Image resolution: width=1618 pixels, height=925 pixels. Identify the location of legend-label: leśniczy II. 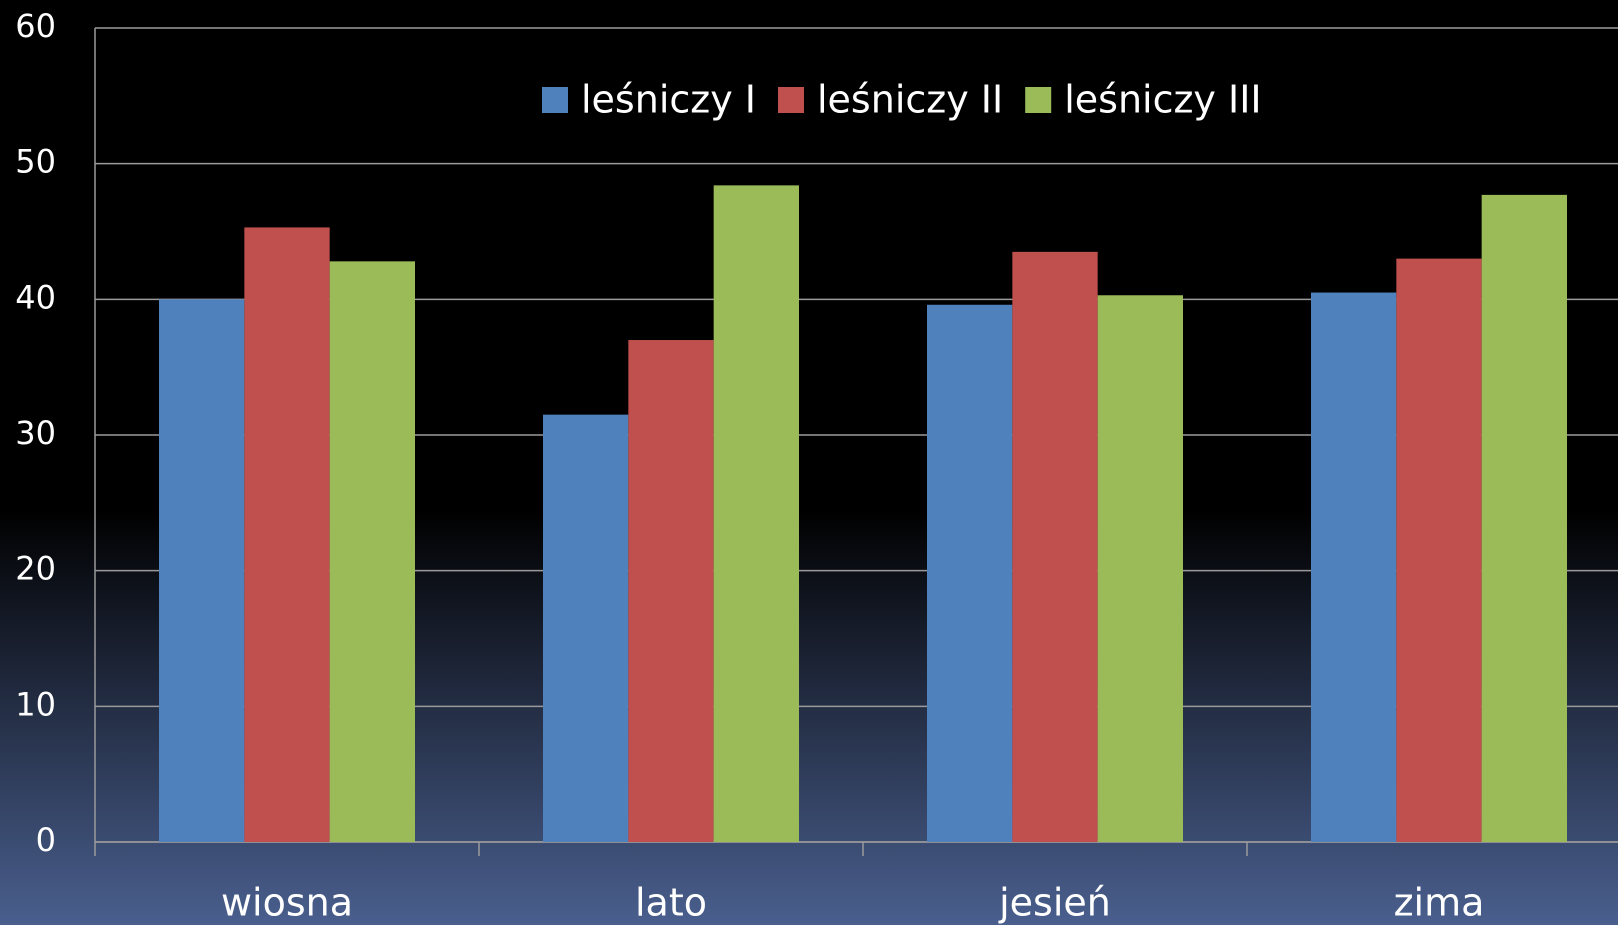
(910, 100).